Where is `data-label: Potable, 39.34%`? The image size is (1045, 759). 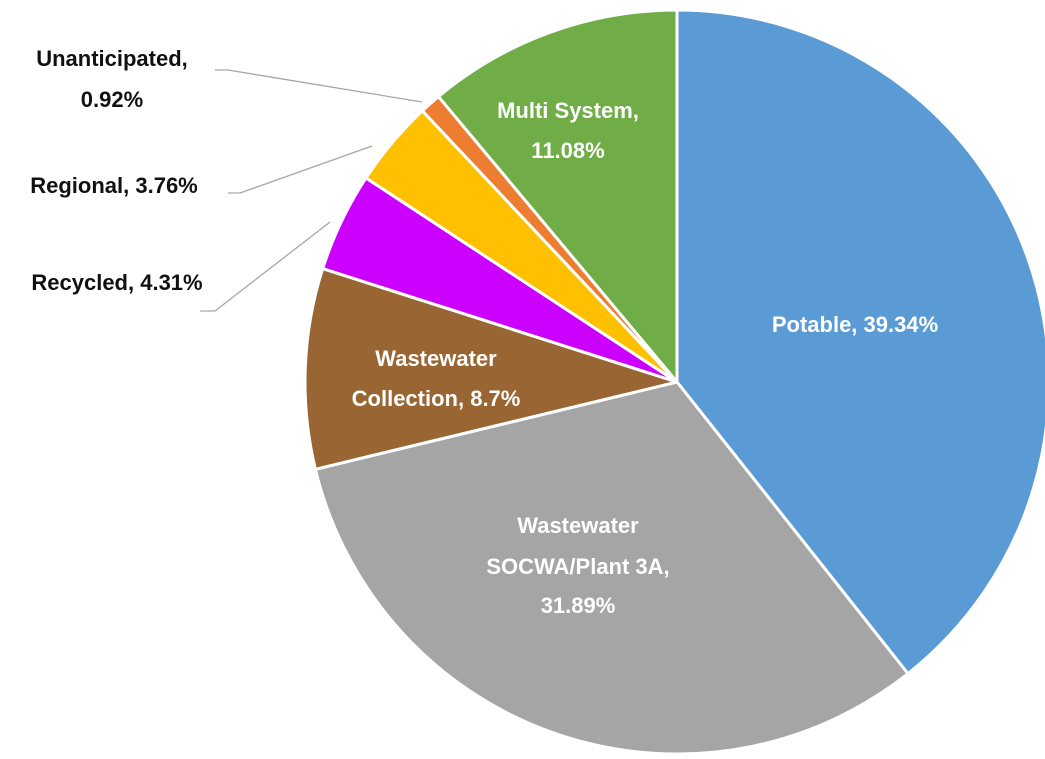 data-label: Potable, 39.34% is located at coordinates (855, 324).